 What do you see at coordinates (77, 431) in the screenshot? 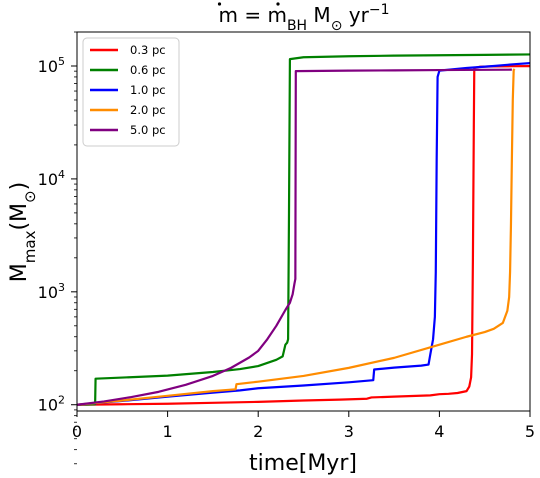
I see `x-tick-label-0: 0` at bounding box center [77, 431].